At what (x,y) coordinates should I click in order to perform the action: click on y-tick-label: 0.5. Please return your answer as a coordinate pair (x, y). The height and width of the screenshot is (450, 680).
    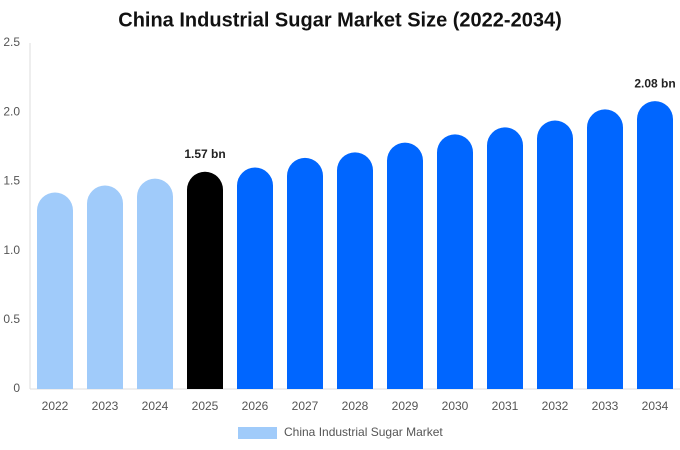
    Looking at the image, I should click on (11, 319).